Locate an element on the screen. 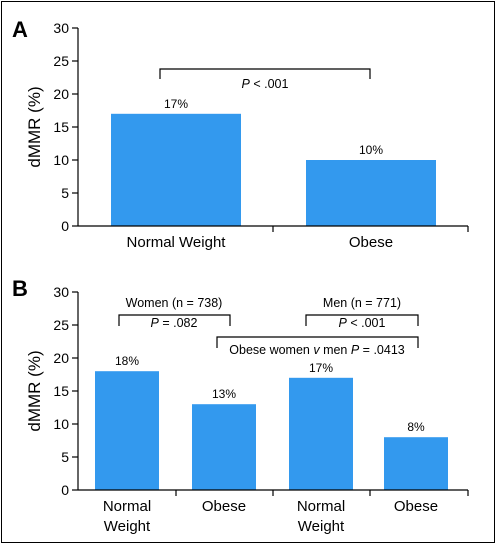  panel-b-y-axis-label: dMMR (%) is located at coordinates (34, 390).